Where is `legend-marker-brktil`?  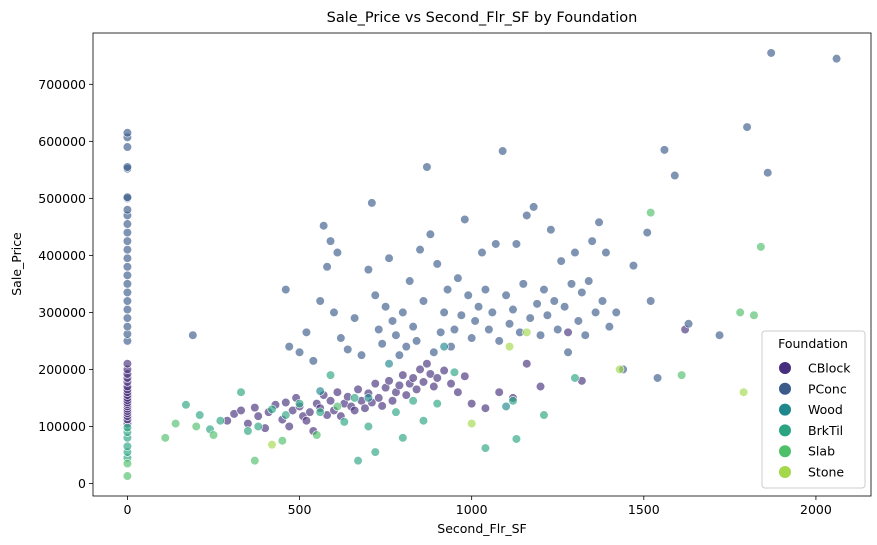 legend-marker-brktil is located at coordinates (785, 430).